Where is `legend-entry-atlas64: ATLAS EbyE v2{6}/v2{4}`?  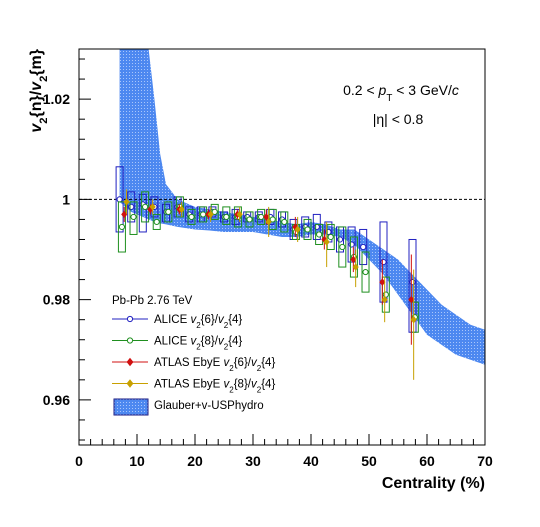
legend-entry-atlas64: ATLAS EbyE v2{6}/v2{4} is located at coordinates (193, 365).